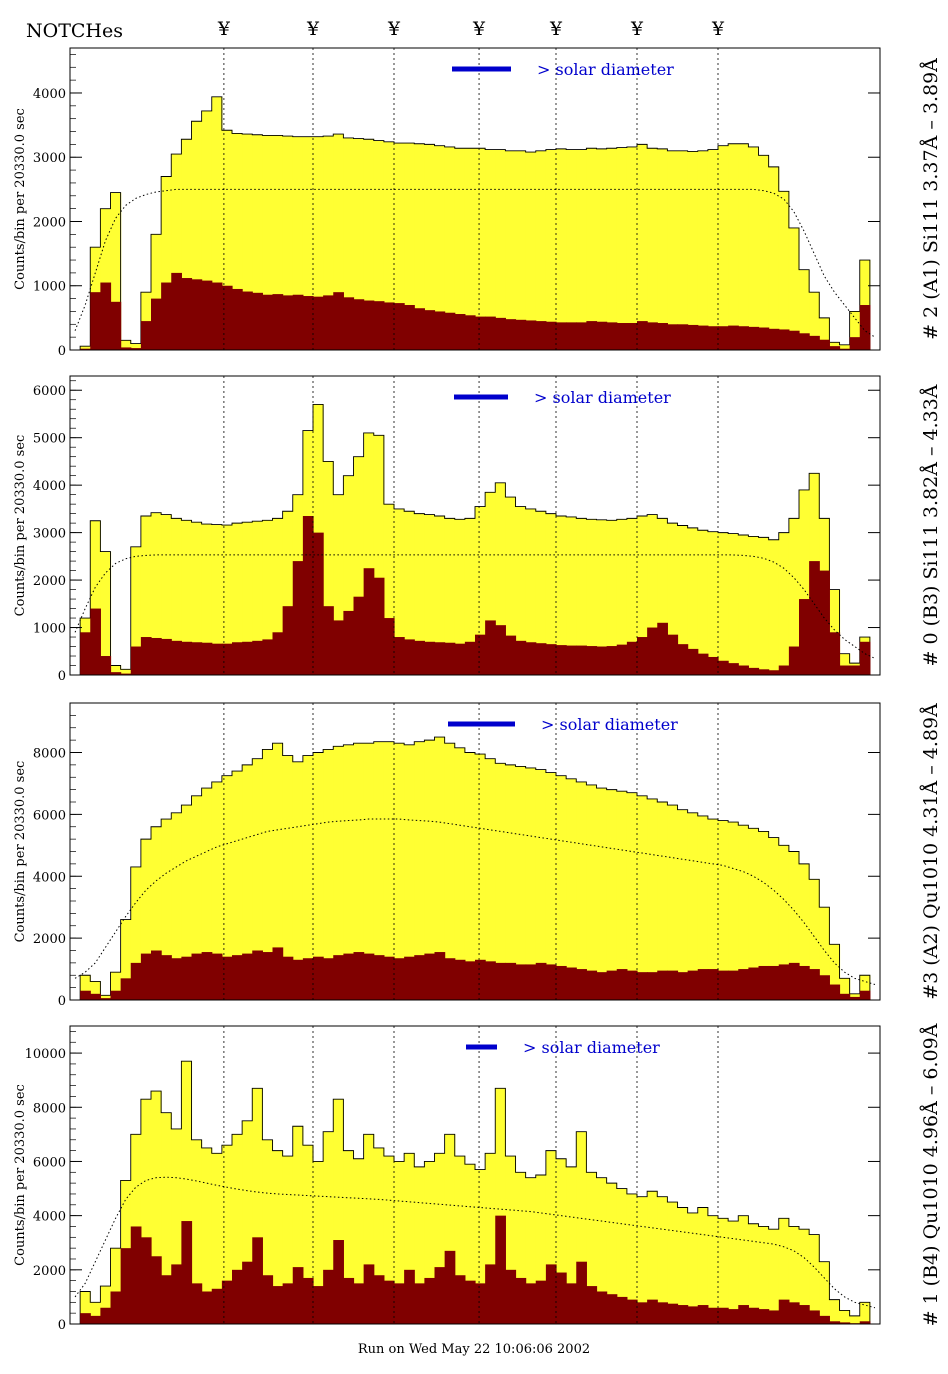  I want to click on solar-diameter-label: > solar diameter, so click(609, 724).